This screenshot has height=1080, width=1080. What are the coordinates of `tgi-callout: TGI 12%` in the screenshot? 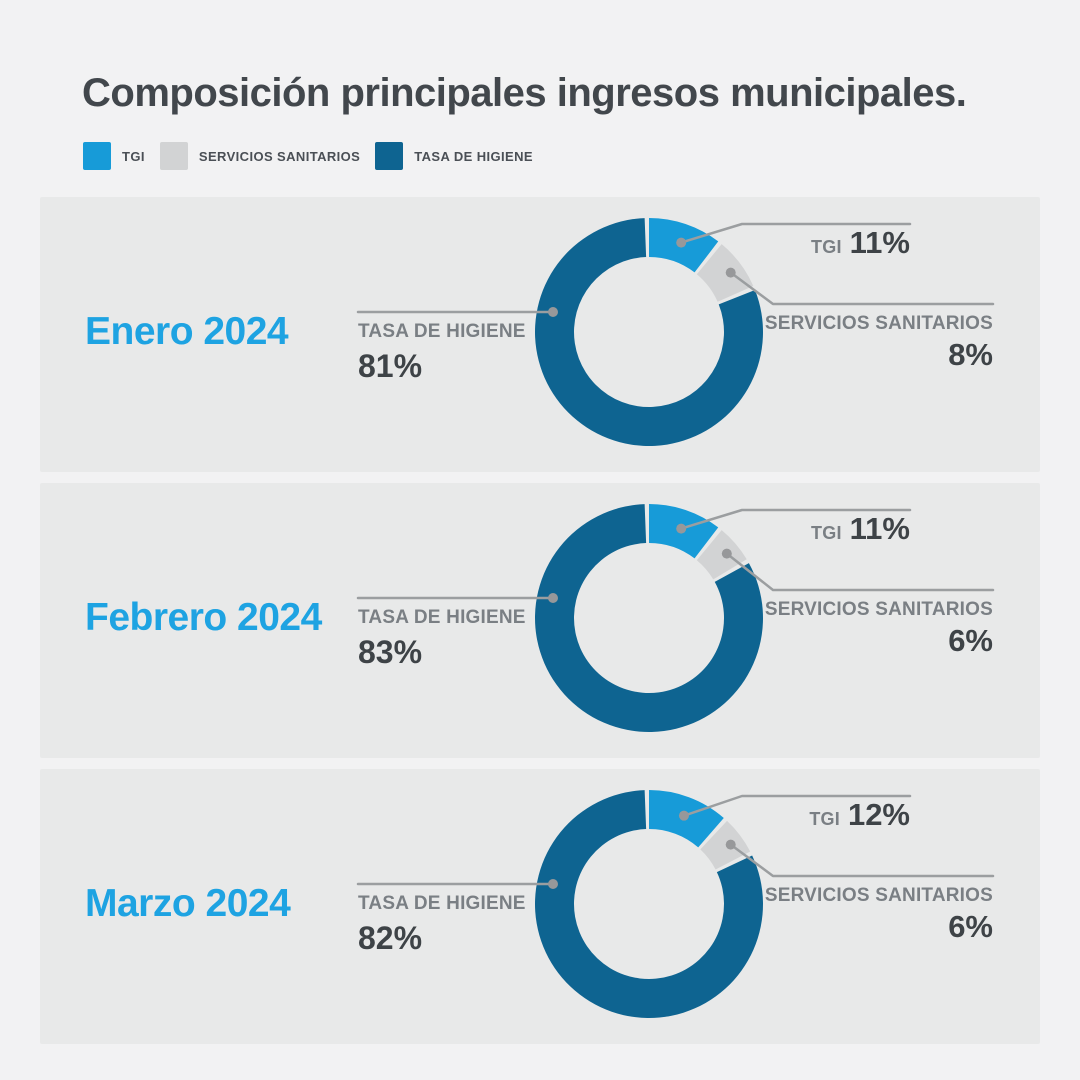 It's located at (859, 815).